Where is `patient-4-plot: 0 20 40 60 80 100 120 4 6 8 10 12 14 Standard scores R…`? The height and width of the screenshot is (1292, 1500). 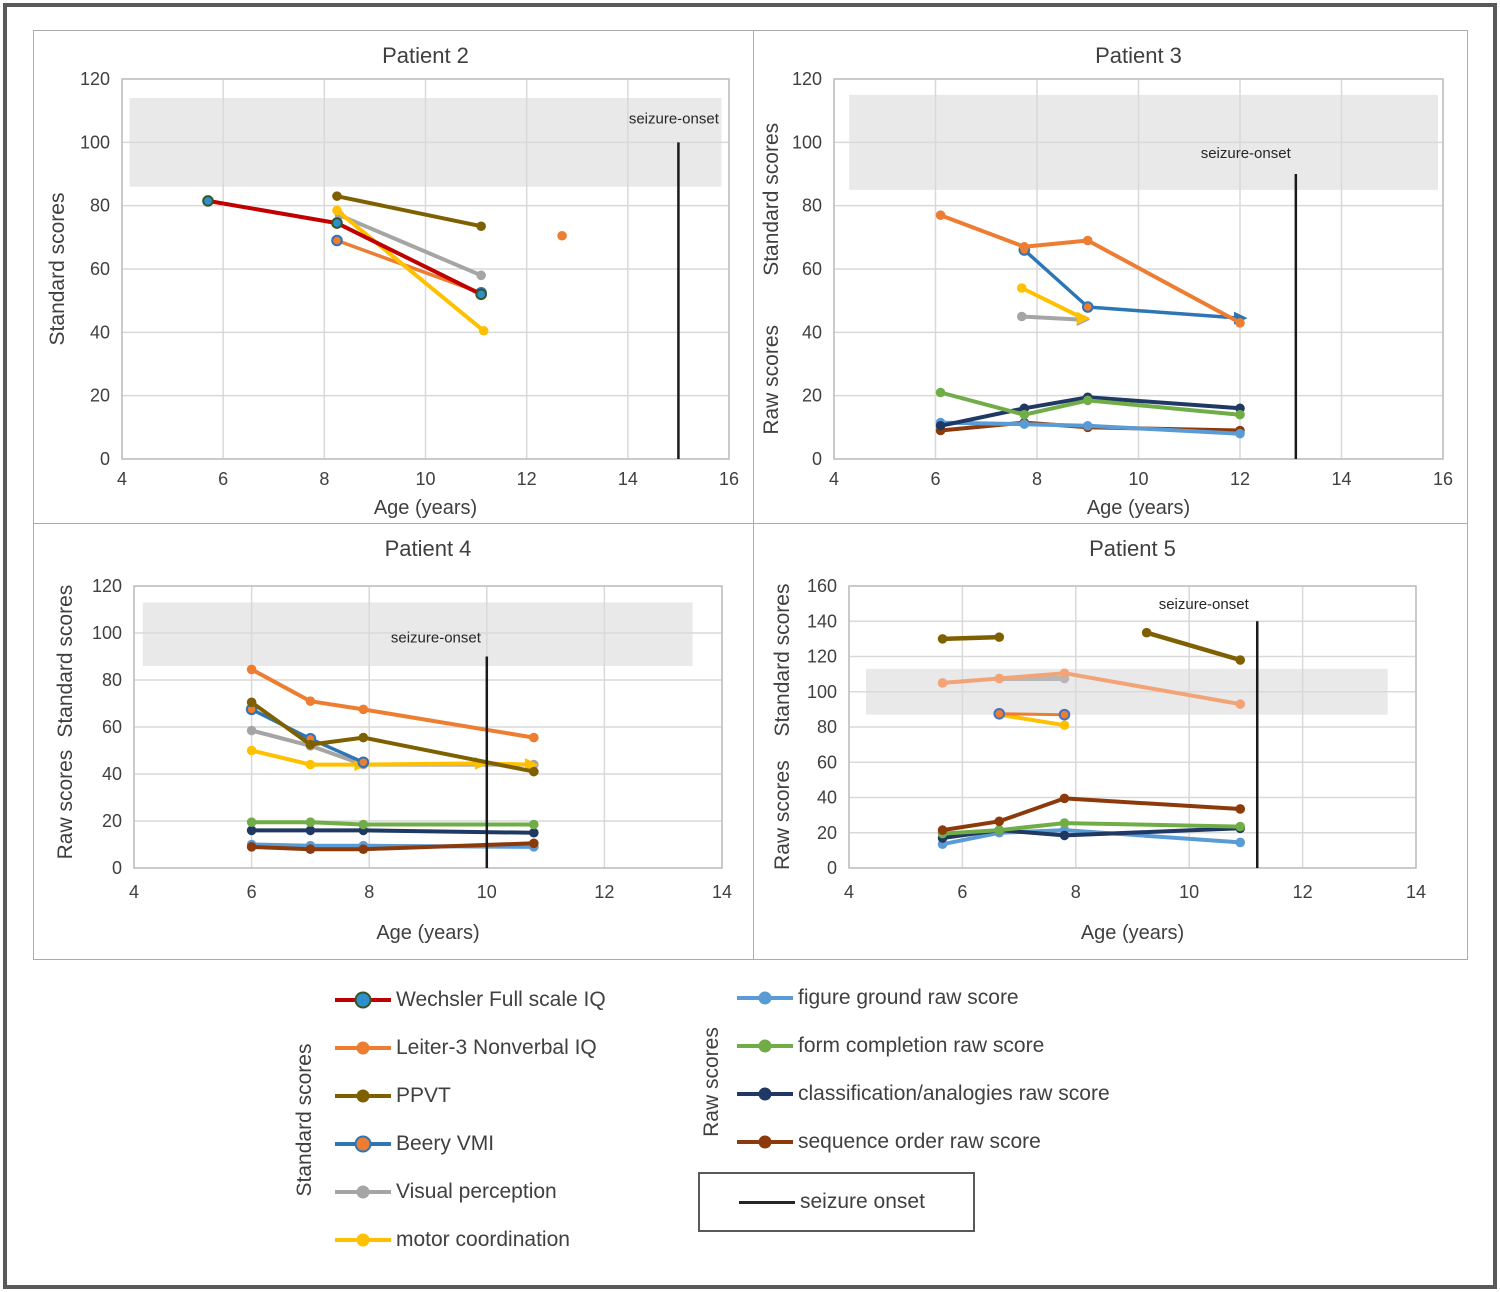 patient-4-plot: 0 20 40 60 80 100 120 4 6 8 10 12 14 Standard scores R… is located at coordinates (393, 739).